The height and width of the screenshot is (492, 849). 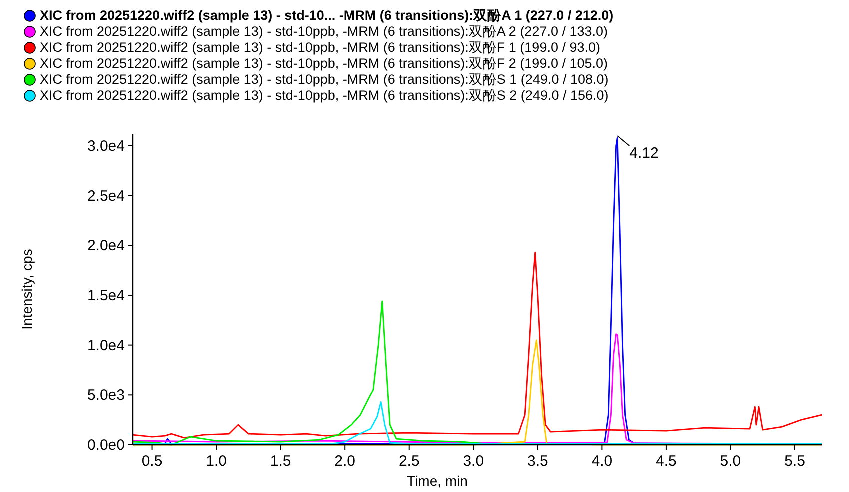 I want to click on x-tick-label: 0.5, so click(x=152, y=461).